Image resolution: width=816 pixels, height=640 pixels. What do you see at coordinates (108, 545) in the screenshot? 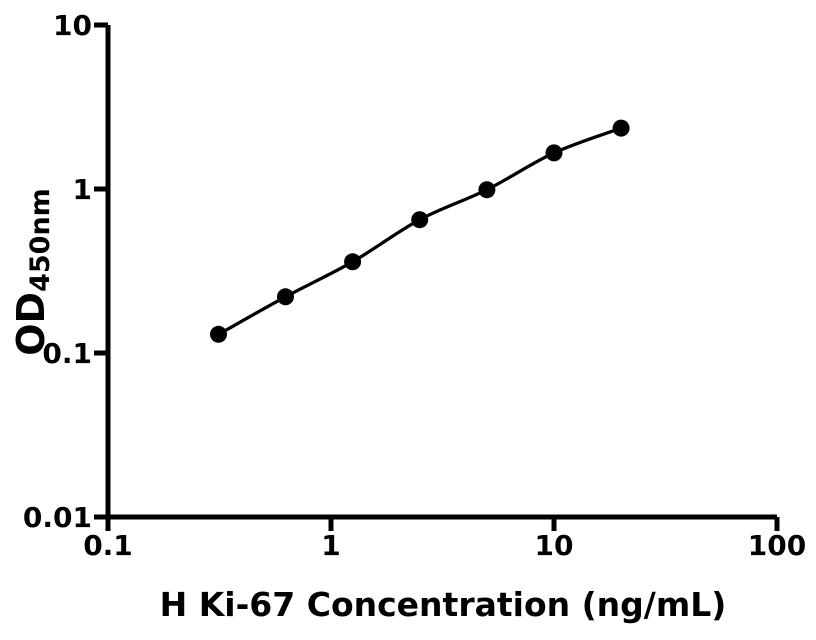
I see `x-tick-label: 0.1` at bounding box center [108, 545].